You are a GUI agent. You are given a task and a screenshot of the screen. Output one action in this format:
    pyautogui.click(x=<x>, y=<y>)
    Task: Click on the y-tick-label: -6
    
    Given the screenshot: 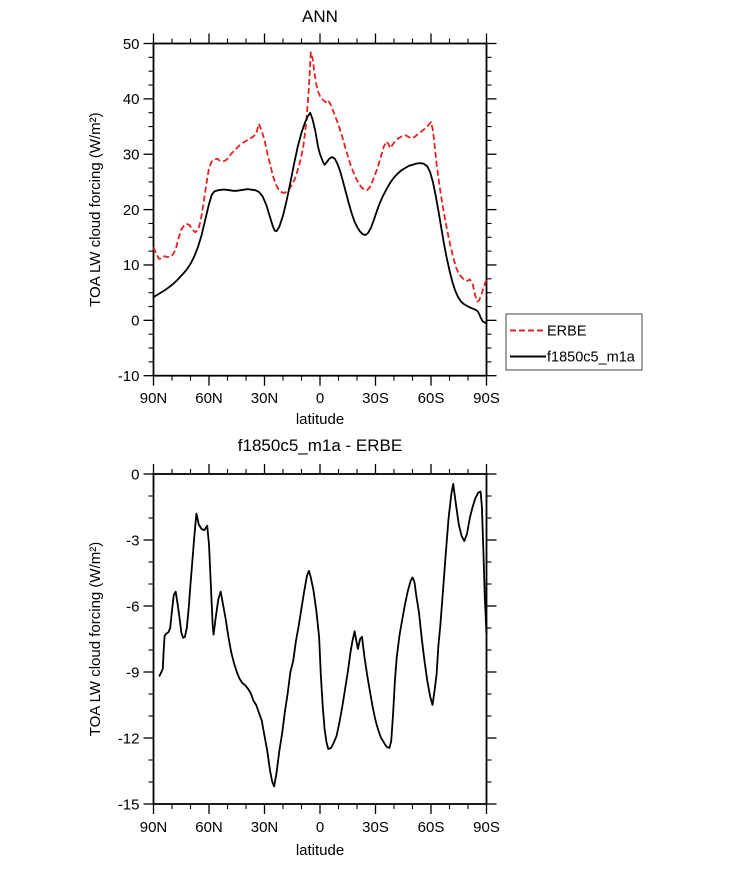 What is the action you would take?
    pyautogui.click(x=132, y=606)
    